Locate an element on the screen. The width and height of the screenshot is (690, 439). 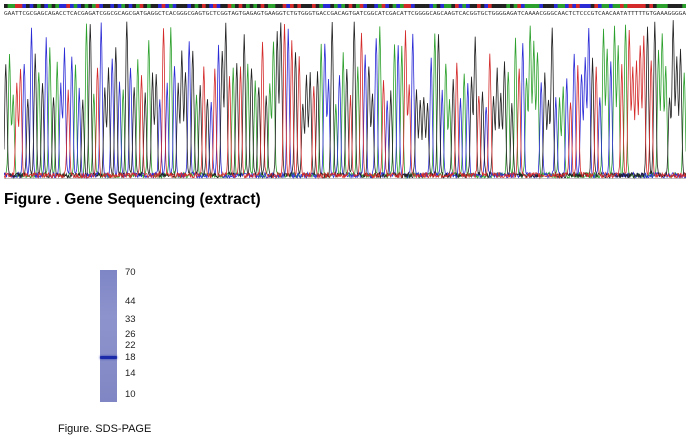
marker-label-44: 44 is located at coordinates (130, 302).